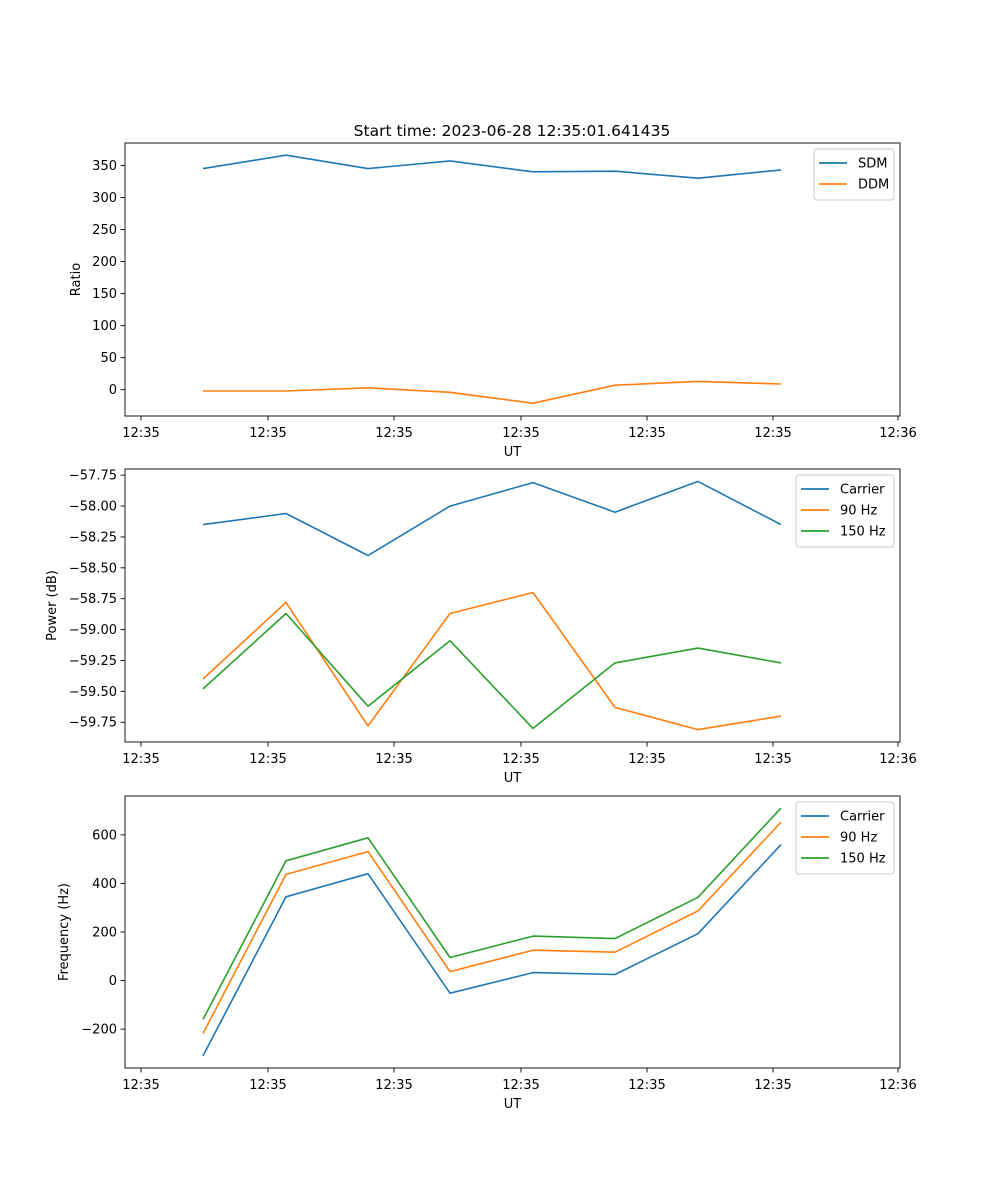 The width and height of the screenshot is (1000, 1200). Describe the element at coordinates (99, 1030) in the screenshot. I see `y-tick-label: −200` at that location.